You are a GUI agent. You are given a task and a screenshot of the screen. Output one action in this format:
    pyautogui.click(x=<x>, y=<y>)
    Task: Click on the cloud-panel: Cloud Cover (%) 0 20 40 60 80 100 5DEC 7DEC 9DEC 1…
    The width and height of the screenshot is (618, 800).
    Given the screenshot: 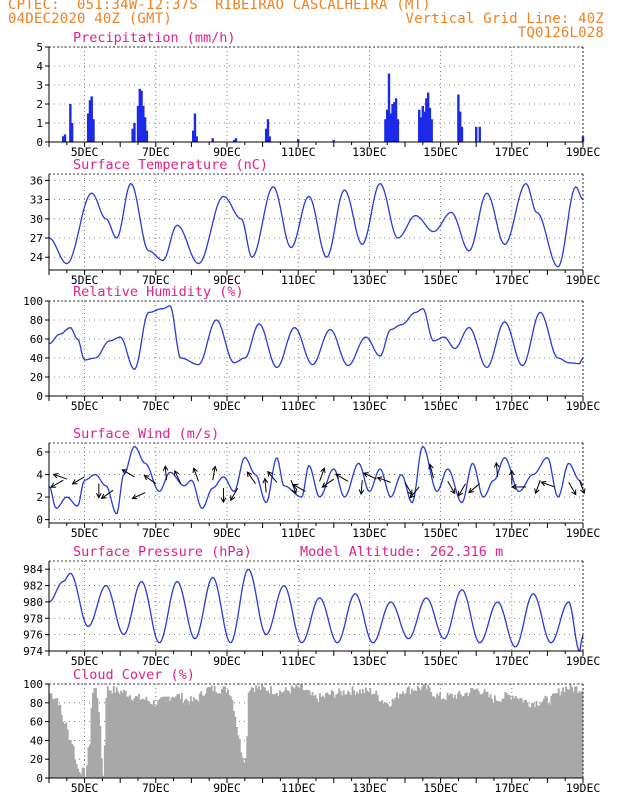 What is the action you would take?
    pyautogui.click(x=311, y=731)
    